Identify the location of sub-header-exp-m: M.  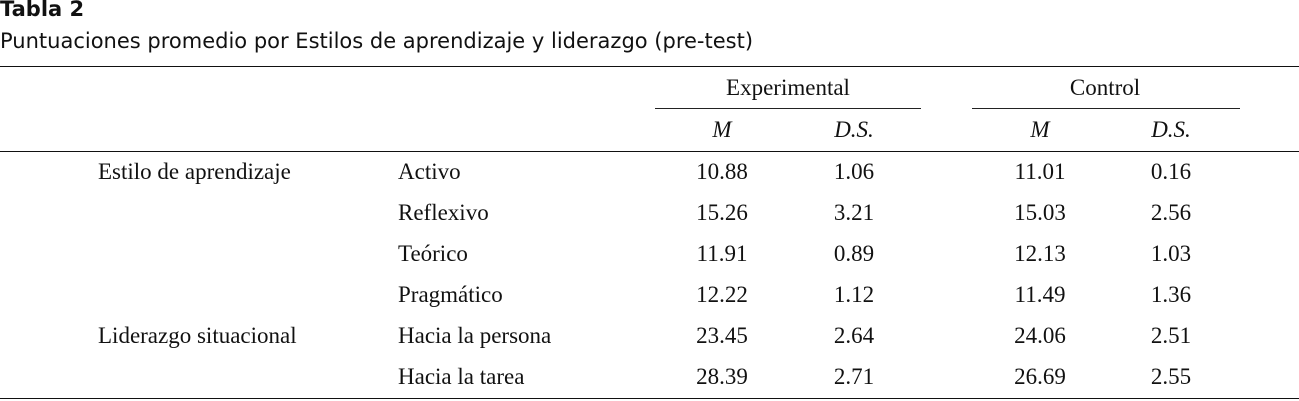
(722, 129).